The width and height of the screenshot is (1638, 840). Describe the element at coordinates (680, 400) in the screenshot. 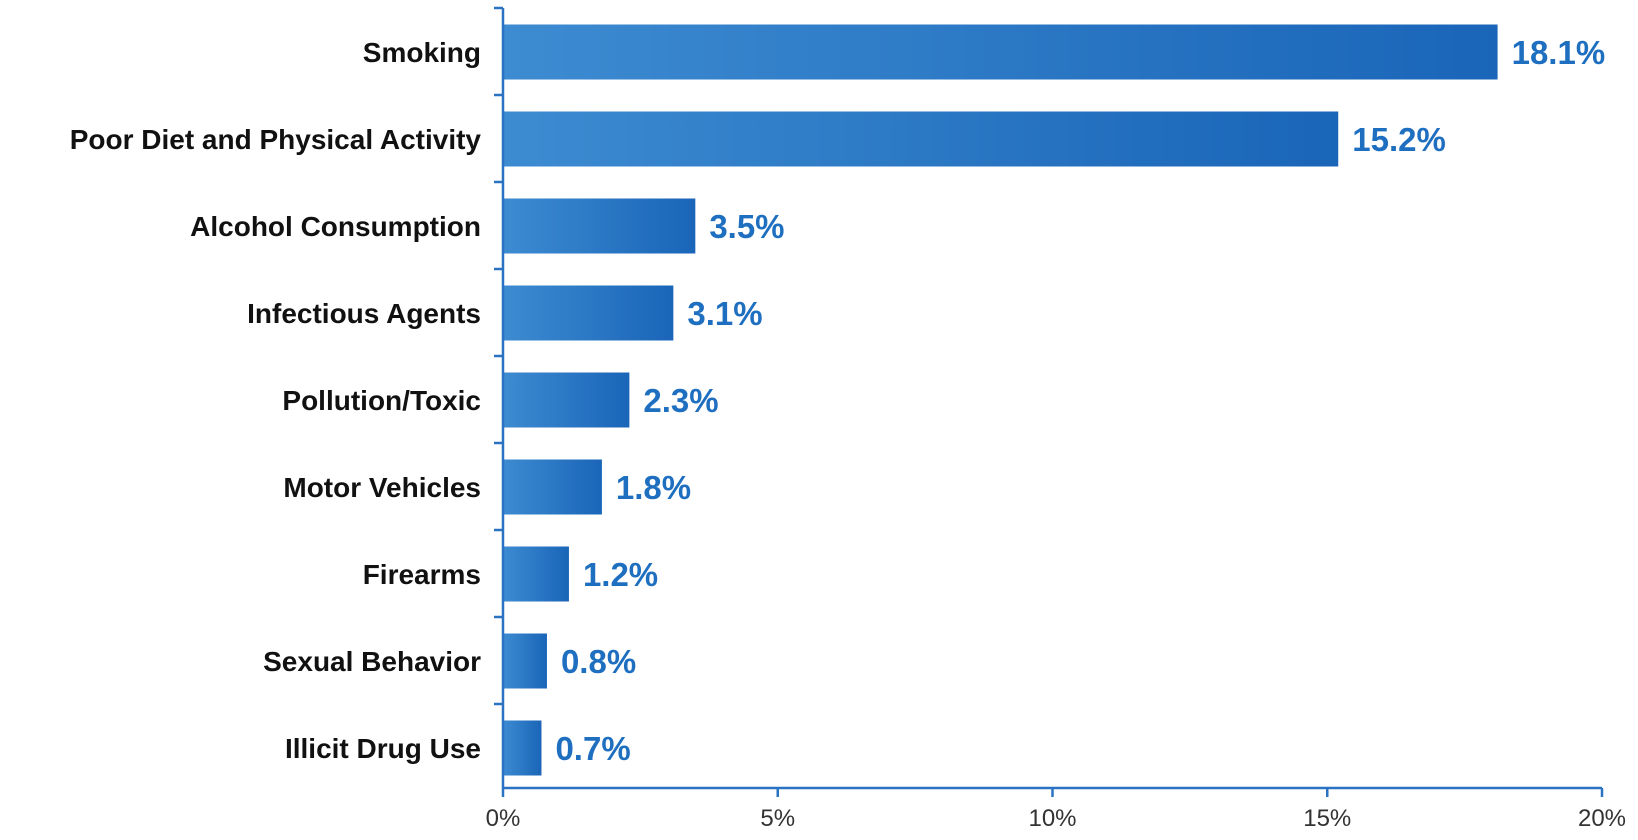

I see `value-label: 2.3%` at that location.